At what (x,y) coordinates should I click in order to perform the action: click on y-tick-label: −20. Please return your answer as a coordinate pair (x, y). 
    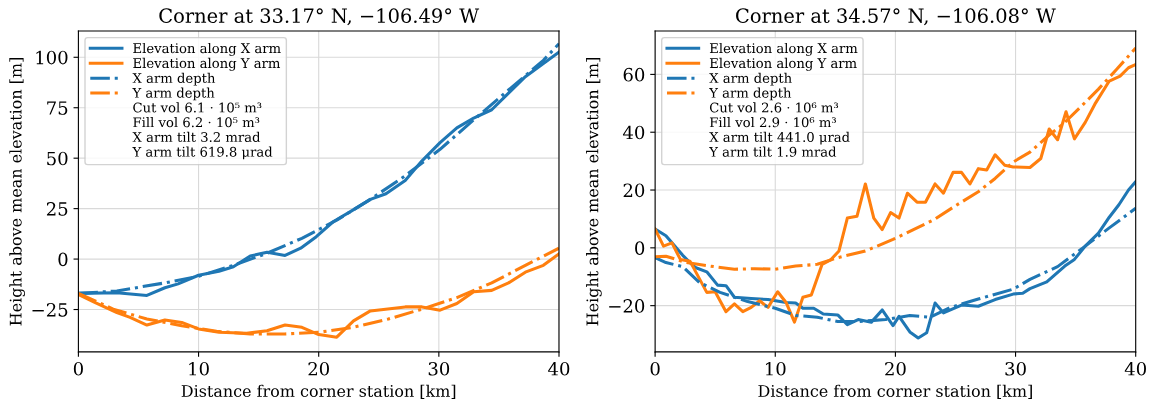
    Looking at the image, I should click on (627, 306).